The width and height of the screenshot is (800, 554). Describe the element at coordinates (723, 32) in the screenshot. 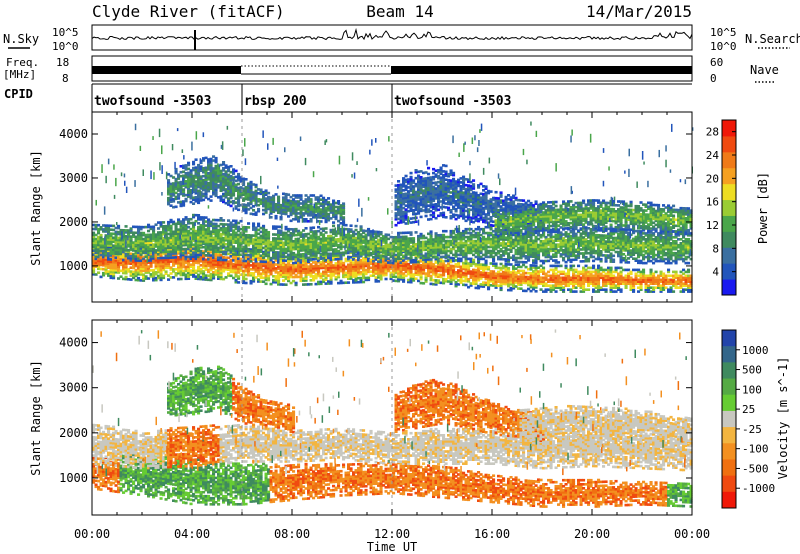

I see `nsearch-tick-top: 10^5` at that location.